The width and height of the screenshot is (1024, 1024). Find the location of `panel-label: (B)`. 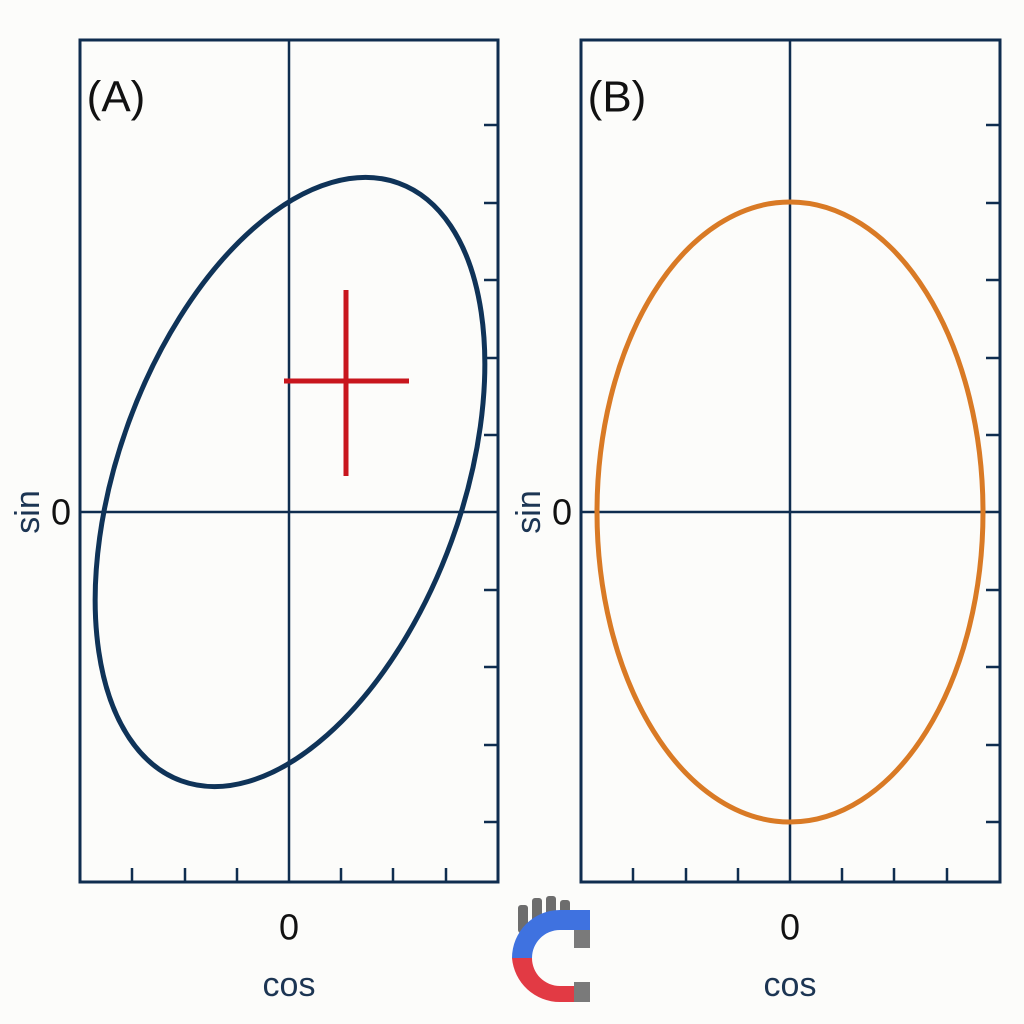

panel-label: (B) is located at coordinates (617, 97).